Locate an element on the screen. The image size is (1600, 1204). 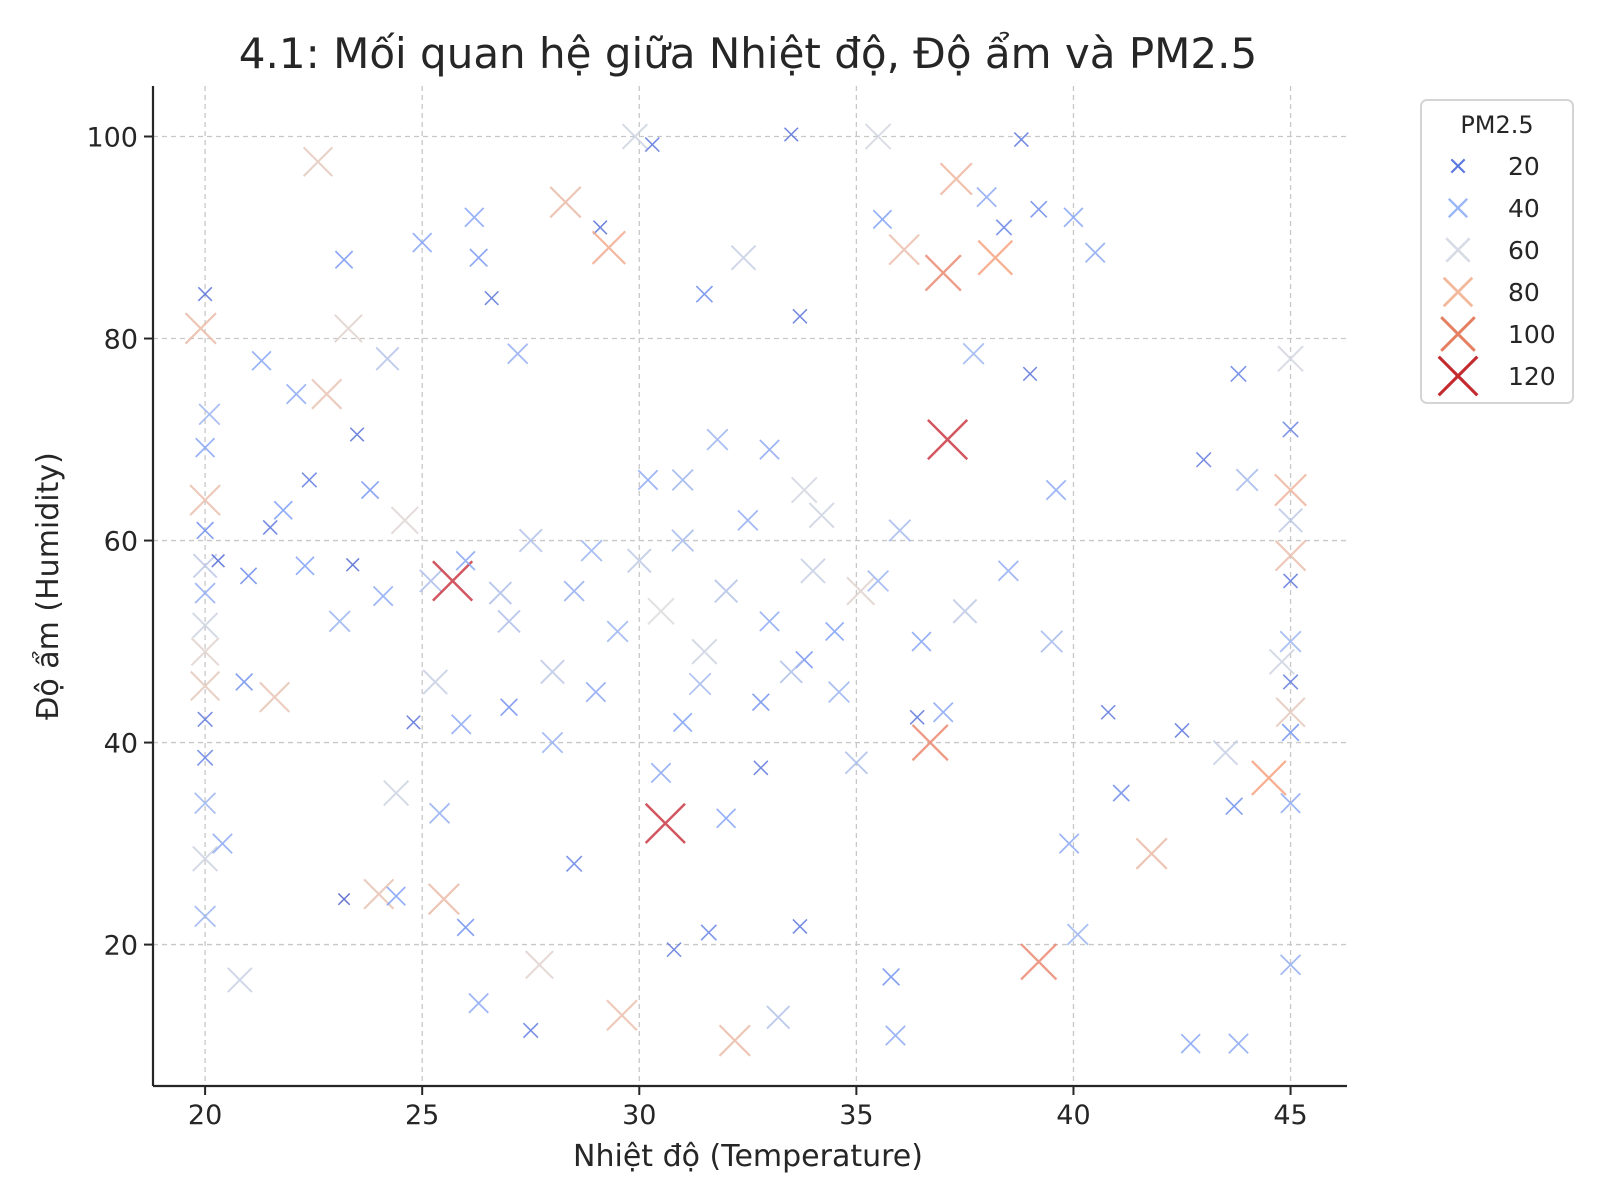
legend-title: PM2.5 is located at coordinates (1496, 125).